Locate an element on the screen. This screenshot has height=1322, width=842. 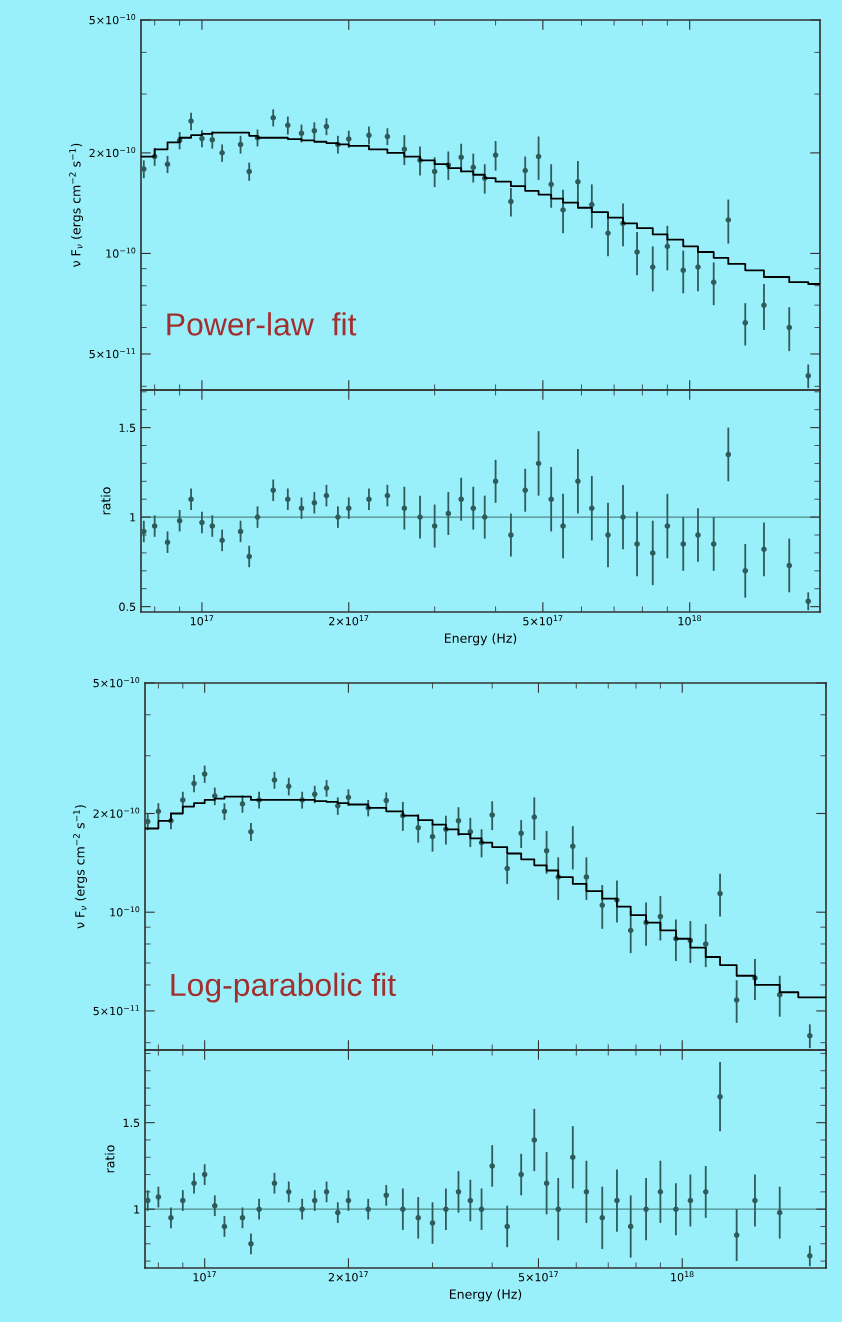
annotation: Power-law fit is located at coordinates (262, 324).